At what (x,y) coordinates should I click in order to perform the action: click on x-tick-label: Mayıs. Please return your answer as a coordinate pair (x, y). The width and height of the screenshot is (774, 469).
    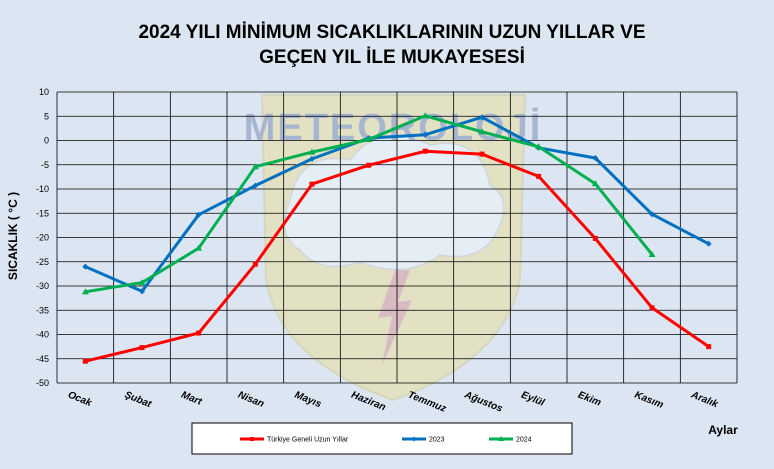
    Looking at the image, I should click on (308, 400).